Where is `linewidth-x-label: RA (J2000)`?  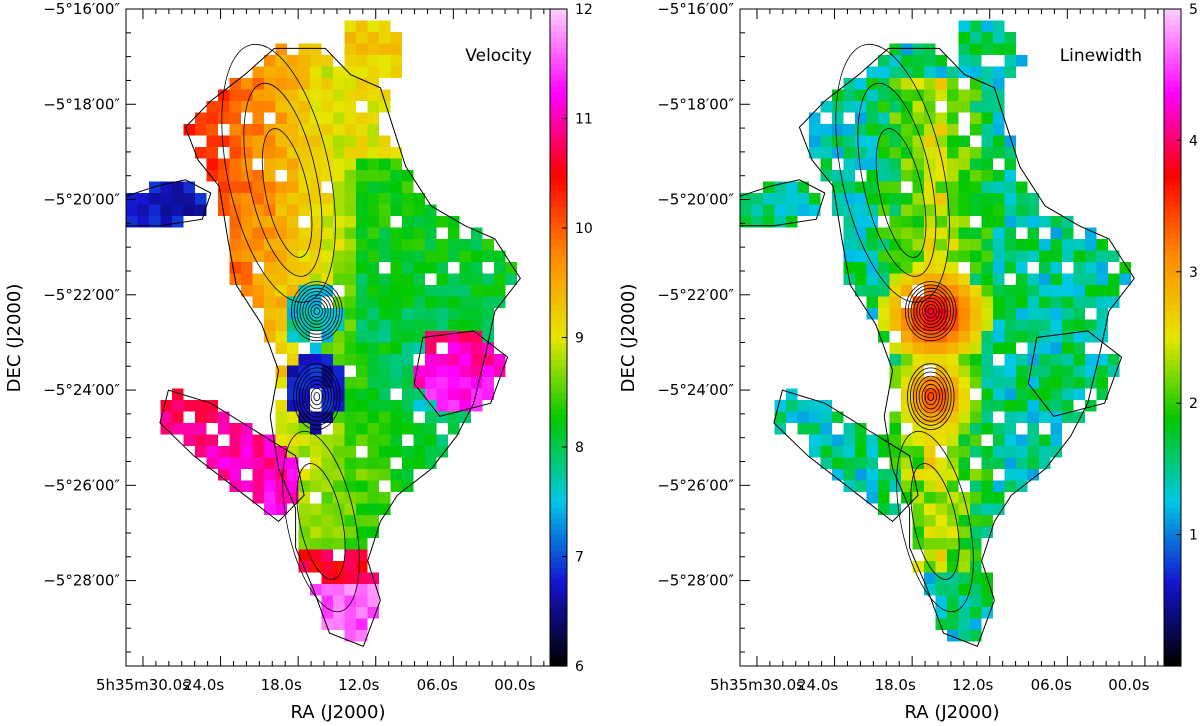 linewidth-x-label: RA (J2000) is located at coordinates (952, 712).